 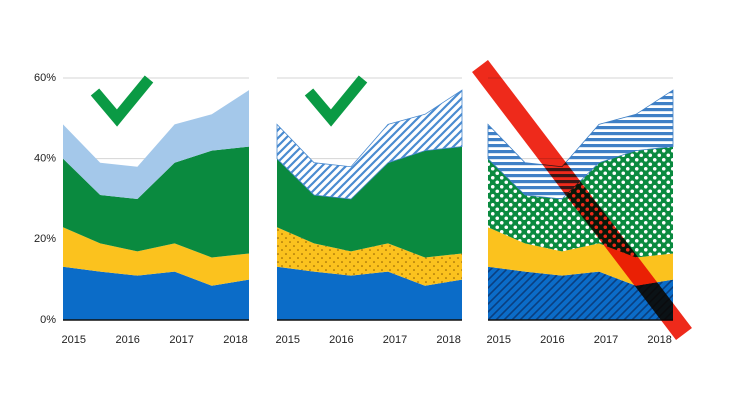 I want to click on y-tick-label: 0%, so click(x=48, y=320).